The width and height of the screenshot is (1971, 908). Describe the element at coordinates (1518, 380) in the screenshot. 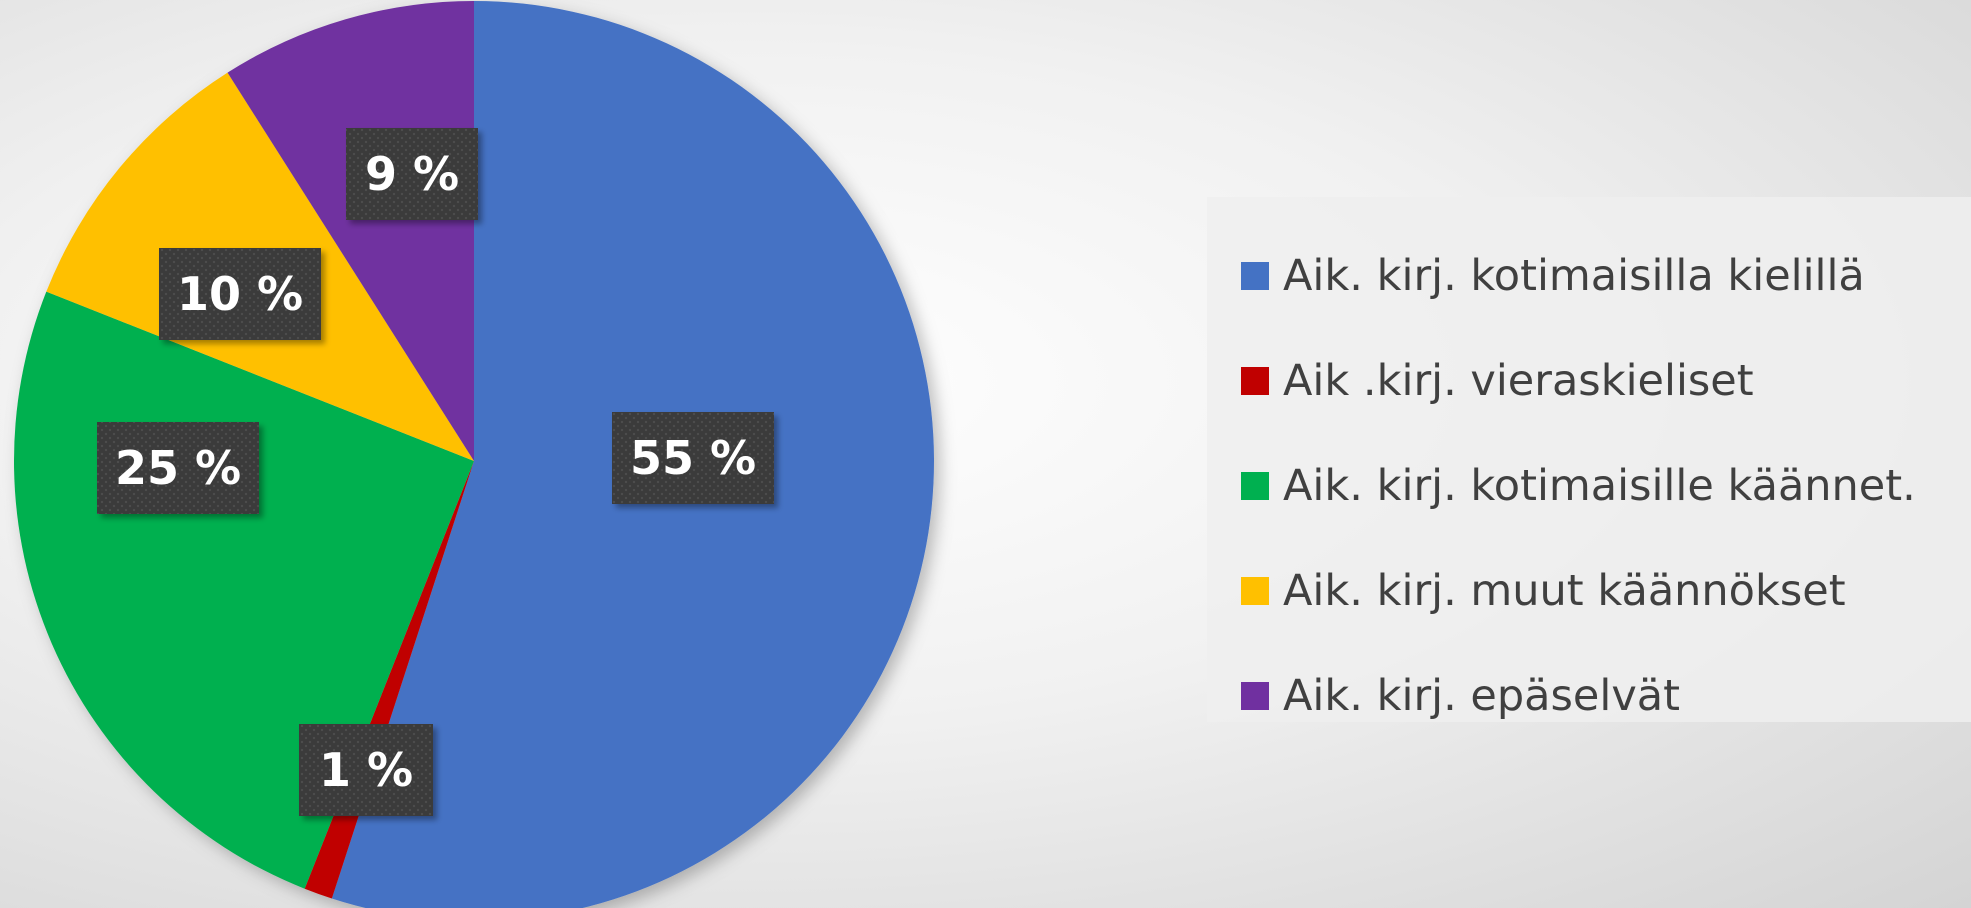

I see `legend-label: Aik .kirj. vieraskieliset` at that location.